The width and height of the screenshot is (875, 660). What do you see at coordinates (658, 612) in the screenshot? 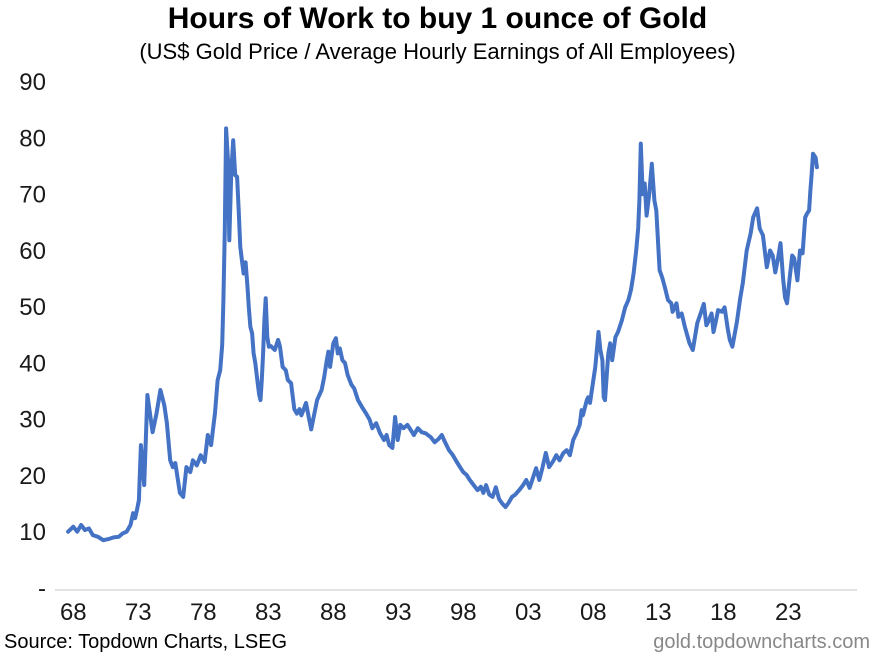
I see `x-axis-tick-label: 13` at bounding box center [658, 612].